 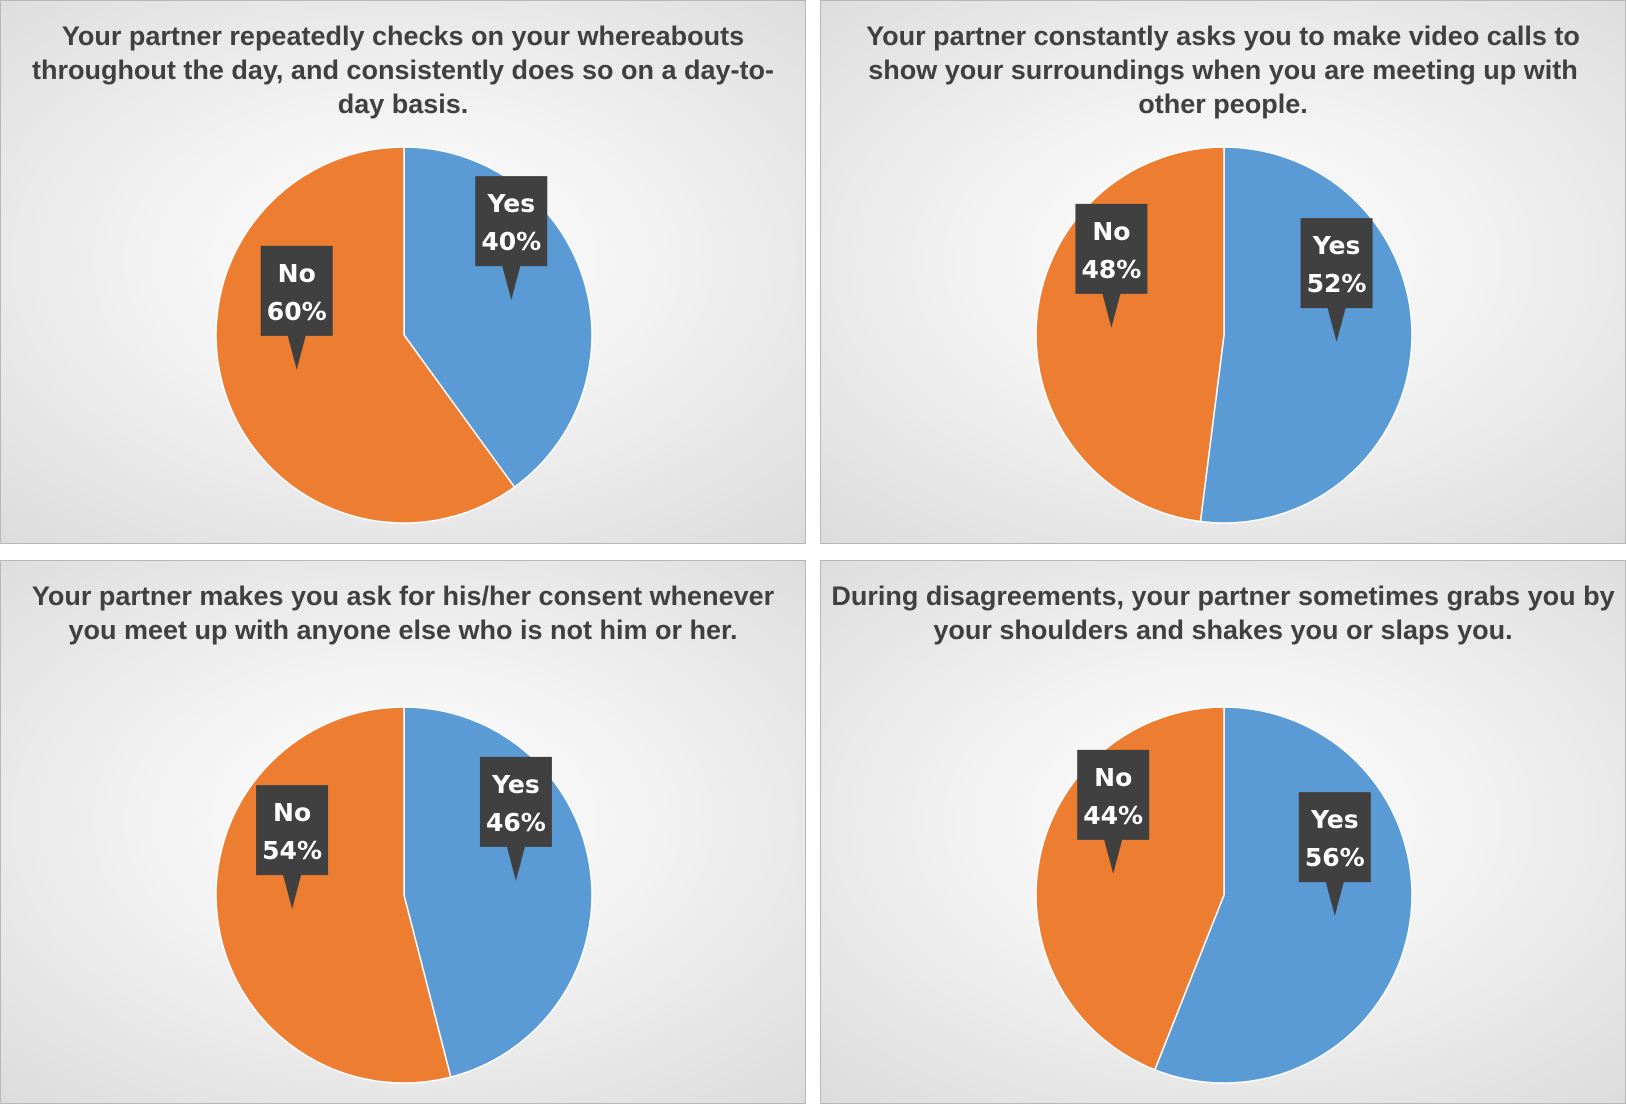 I want to click on data-label-no: No 60%, so click(x=296, y=307).